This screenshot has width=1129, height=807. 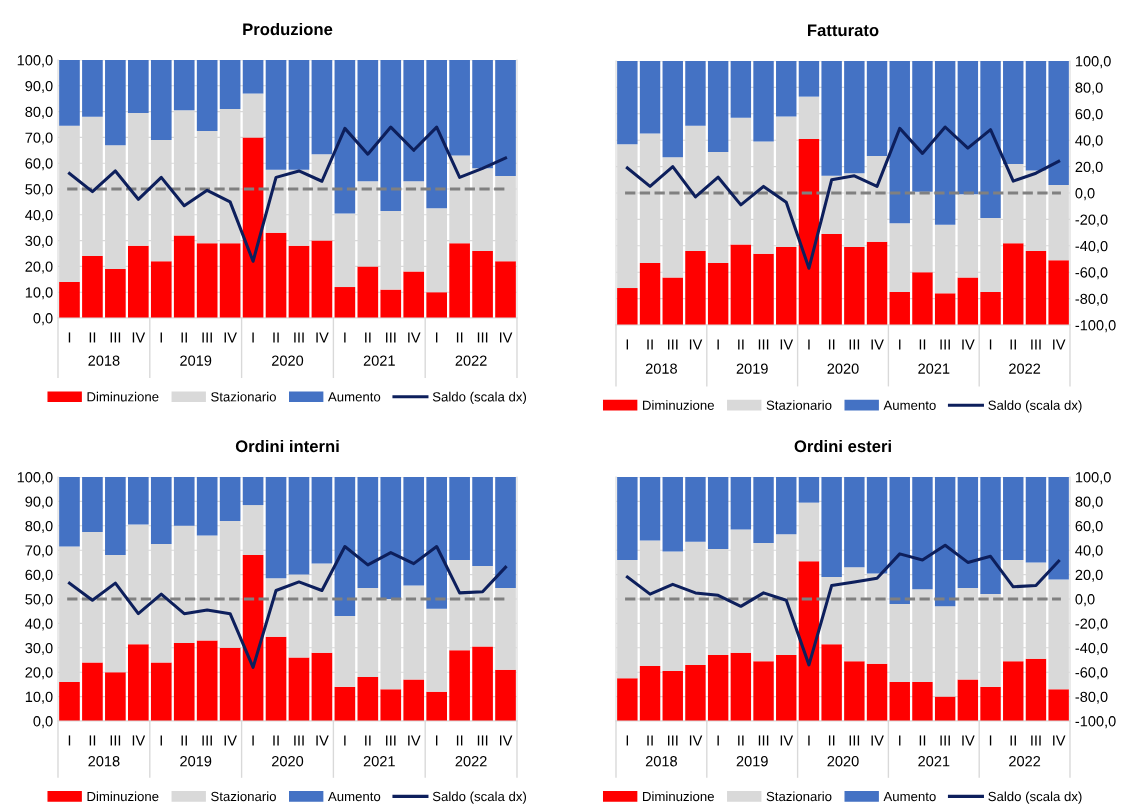 I want to click on y-tick-label: 40,0, so click(x=39, y=215).